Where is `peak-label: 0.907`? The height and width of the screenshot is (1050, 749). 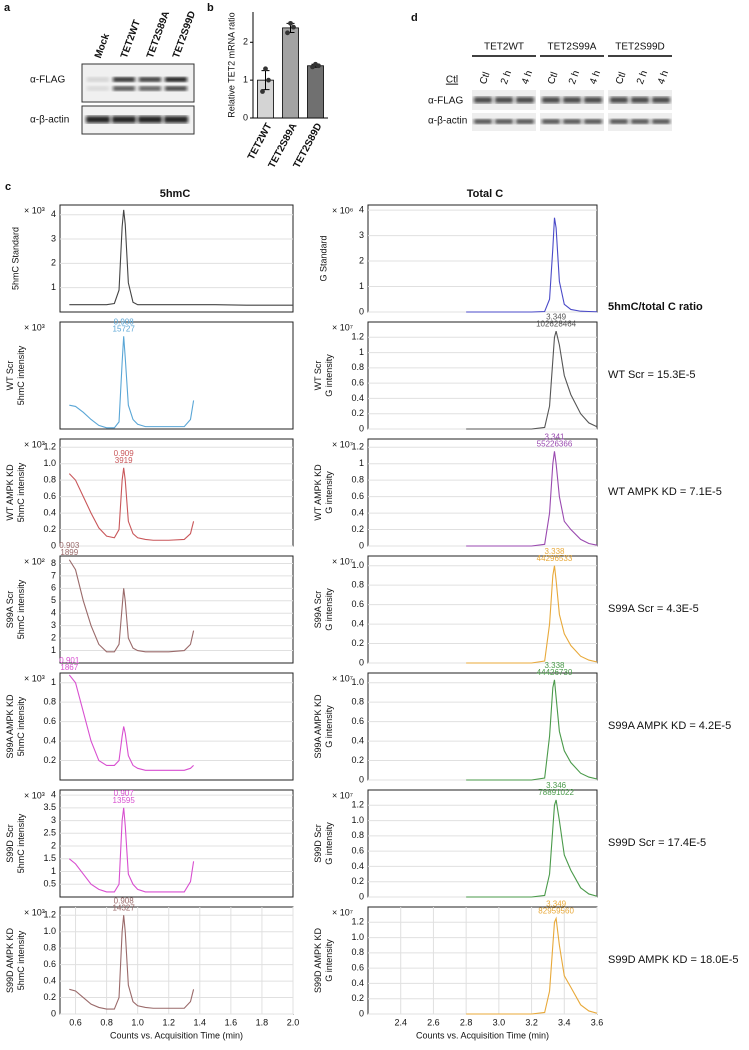
peak-label: 0.907 is located at coordinates (124, 793).